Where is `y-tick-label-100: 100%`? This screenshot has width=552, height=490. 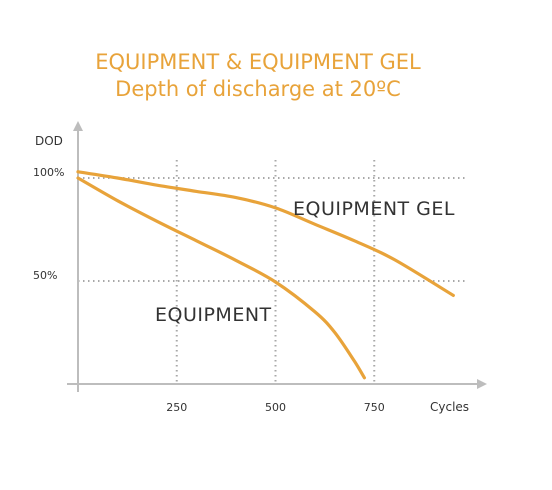 y-tick-label-100: 100% is located at coordinates (48, 172).